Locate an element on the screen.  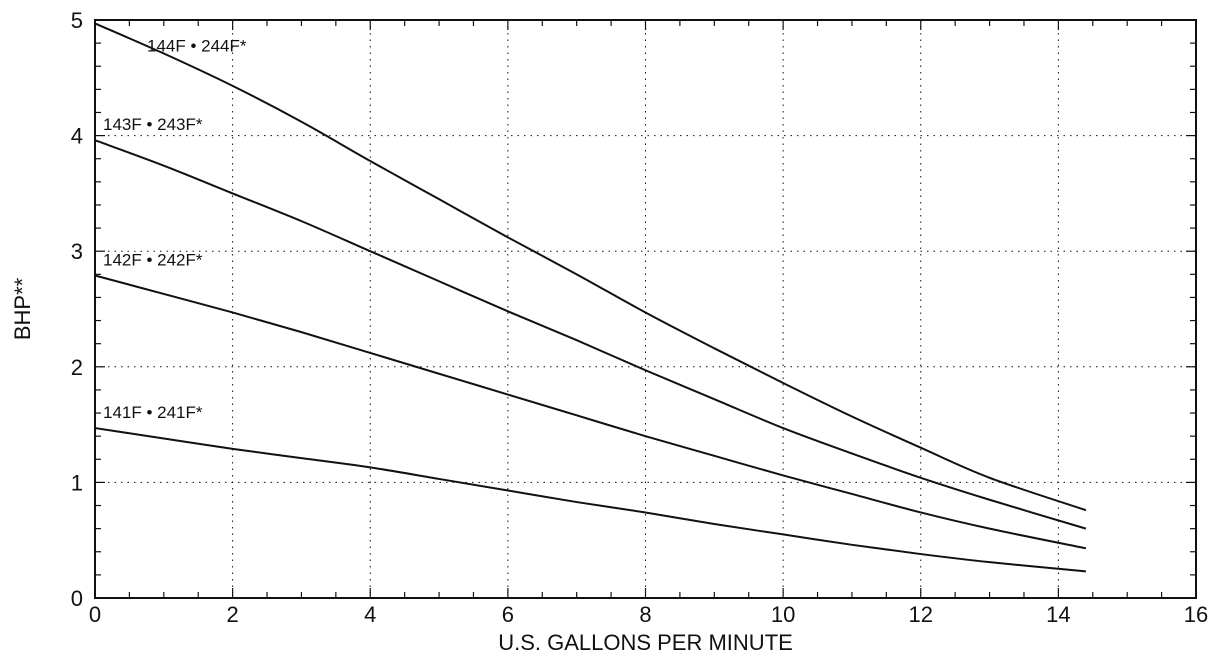
series-label: 141F • 241F* is located at coordinates (153, 412).